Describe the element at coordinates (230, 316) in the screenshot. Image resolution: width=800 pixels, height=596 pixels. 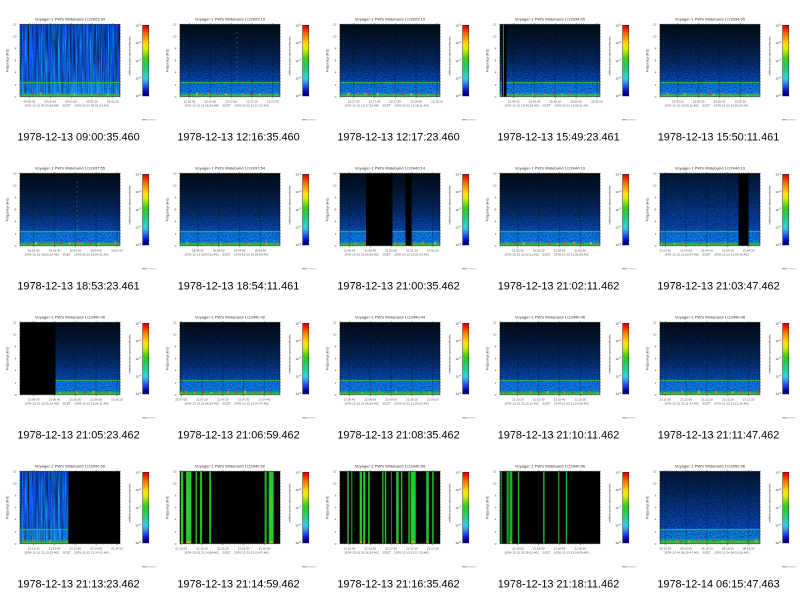
I see `svg-text:Voyager-1 PWS Wideband 1/13940: Voyager-1 PWS Wideband 1/13940:42` at that location.